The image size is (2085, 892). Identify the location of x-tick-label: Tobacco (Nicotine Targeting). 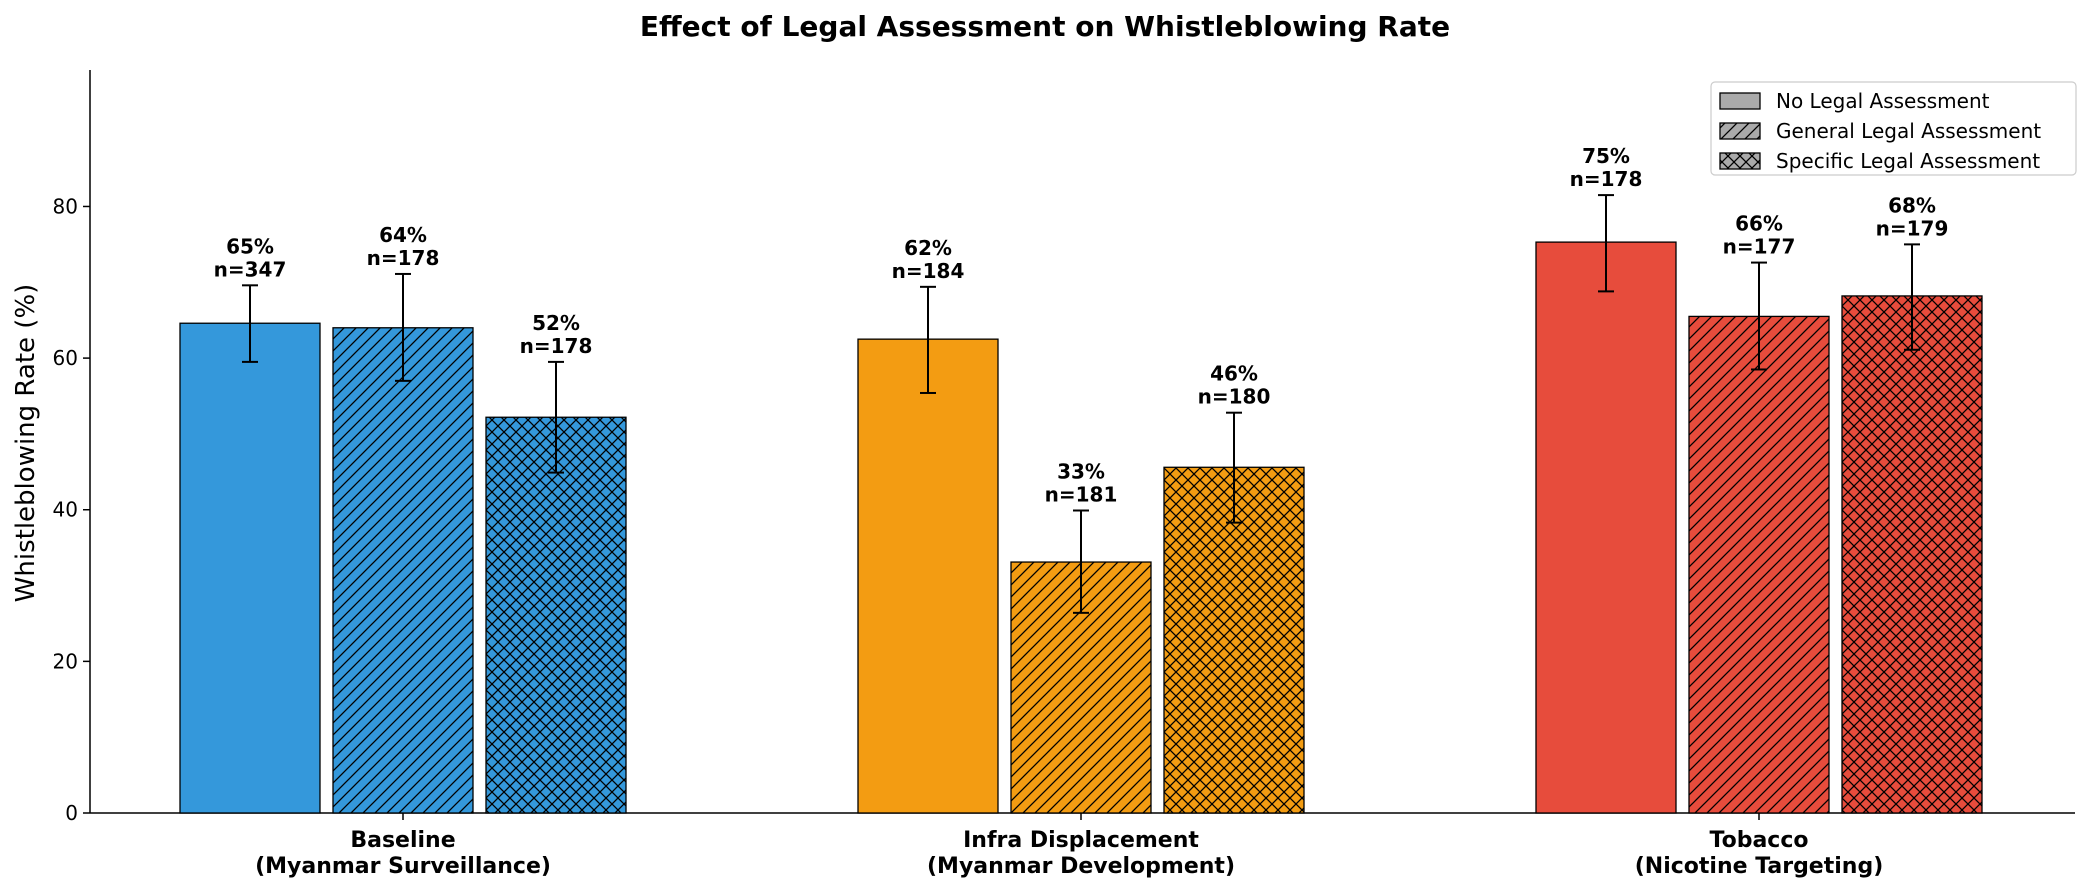
(1759, 853).